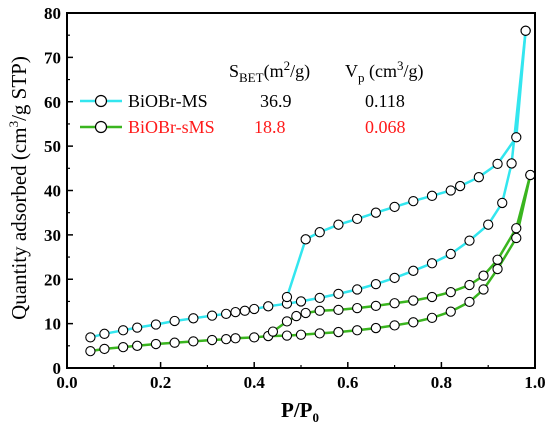  I want to click on y-tick-label: 80, so click(52, 13).